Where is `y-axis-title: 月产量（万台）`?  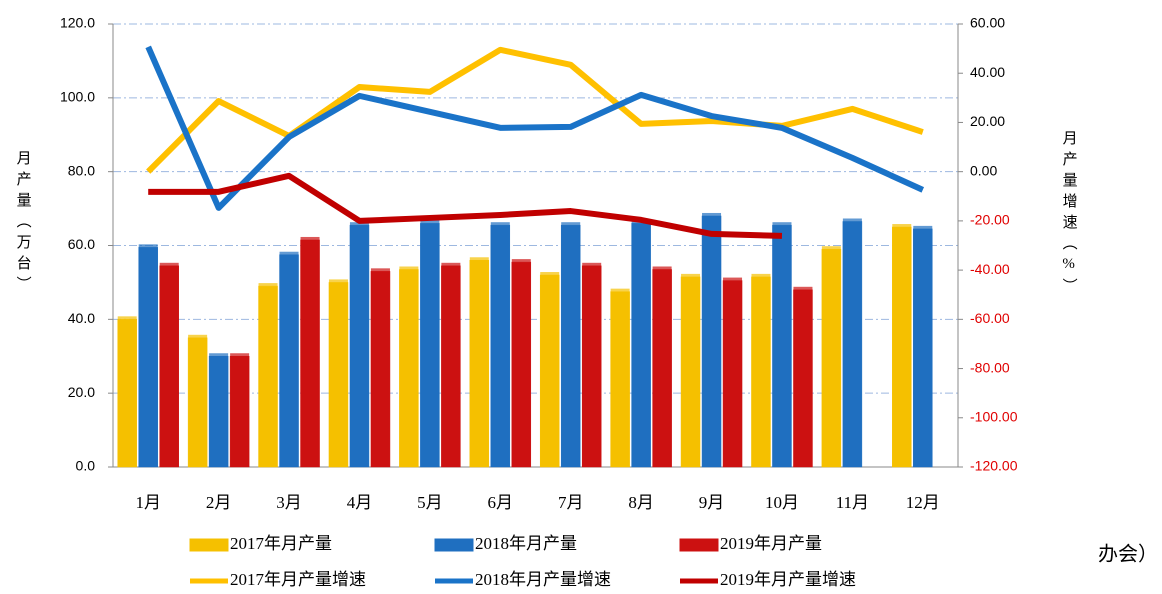
y-axis-title: 月产量（万台） is located at coordinates (23, 223).